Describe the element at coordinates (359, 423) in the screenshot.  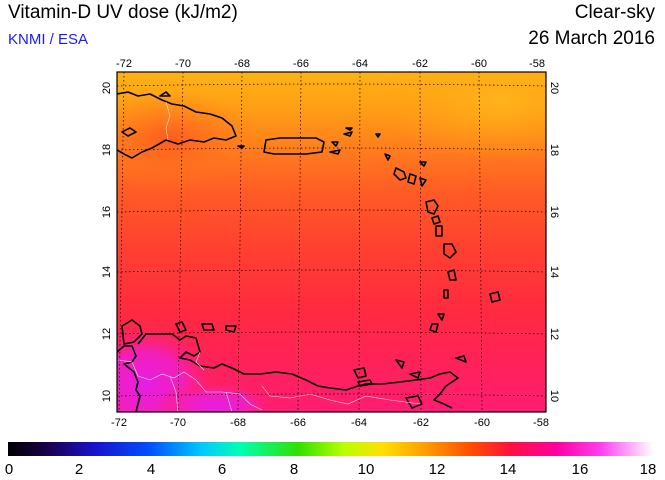
I see `bottom-tick-label: -64` at that location.